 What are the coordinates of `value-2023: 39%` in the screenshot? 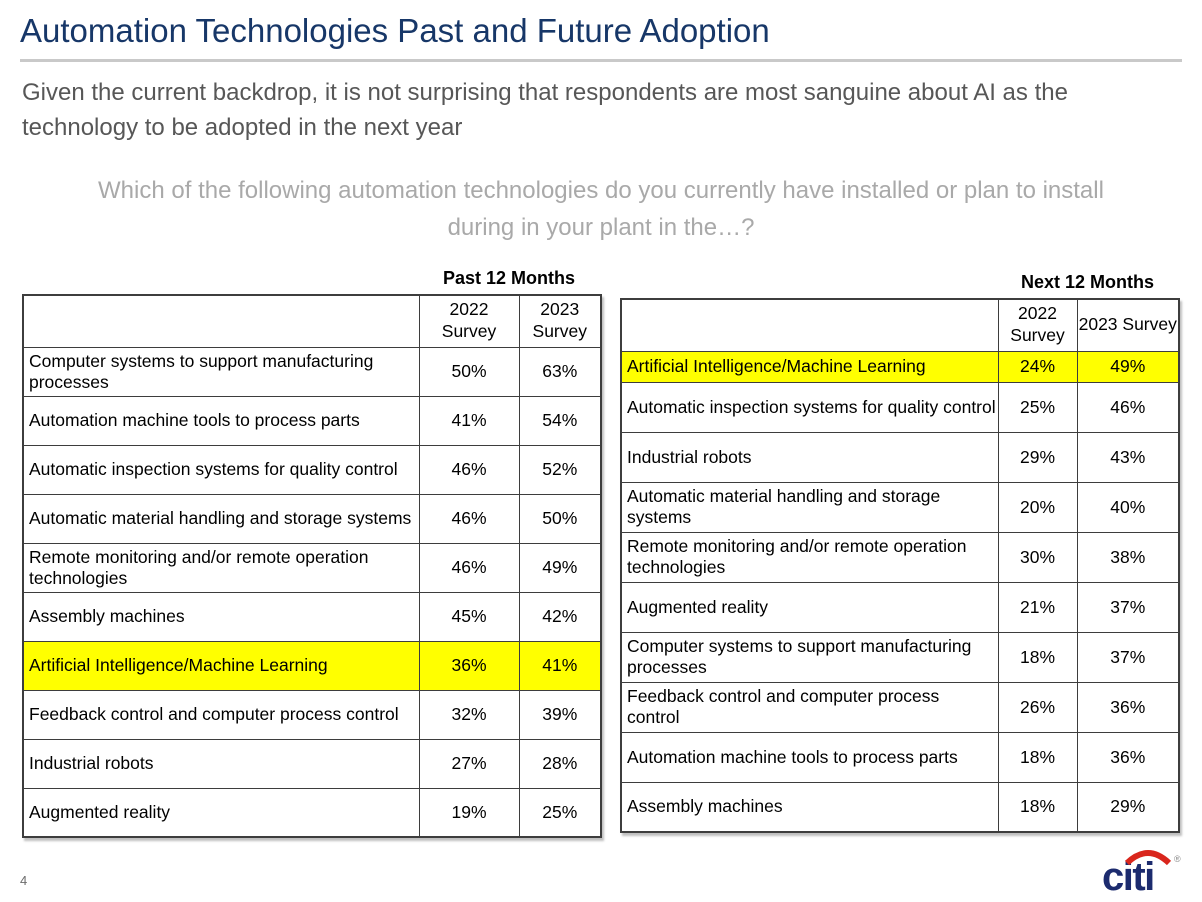 It's located at (560, 714).